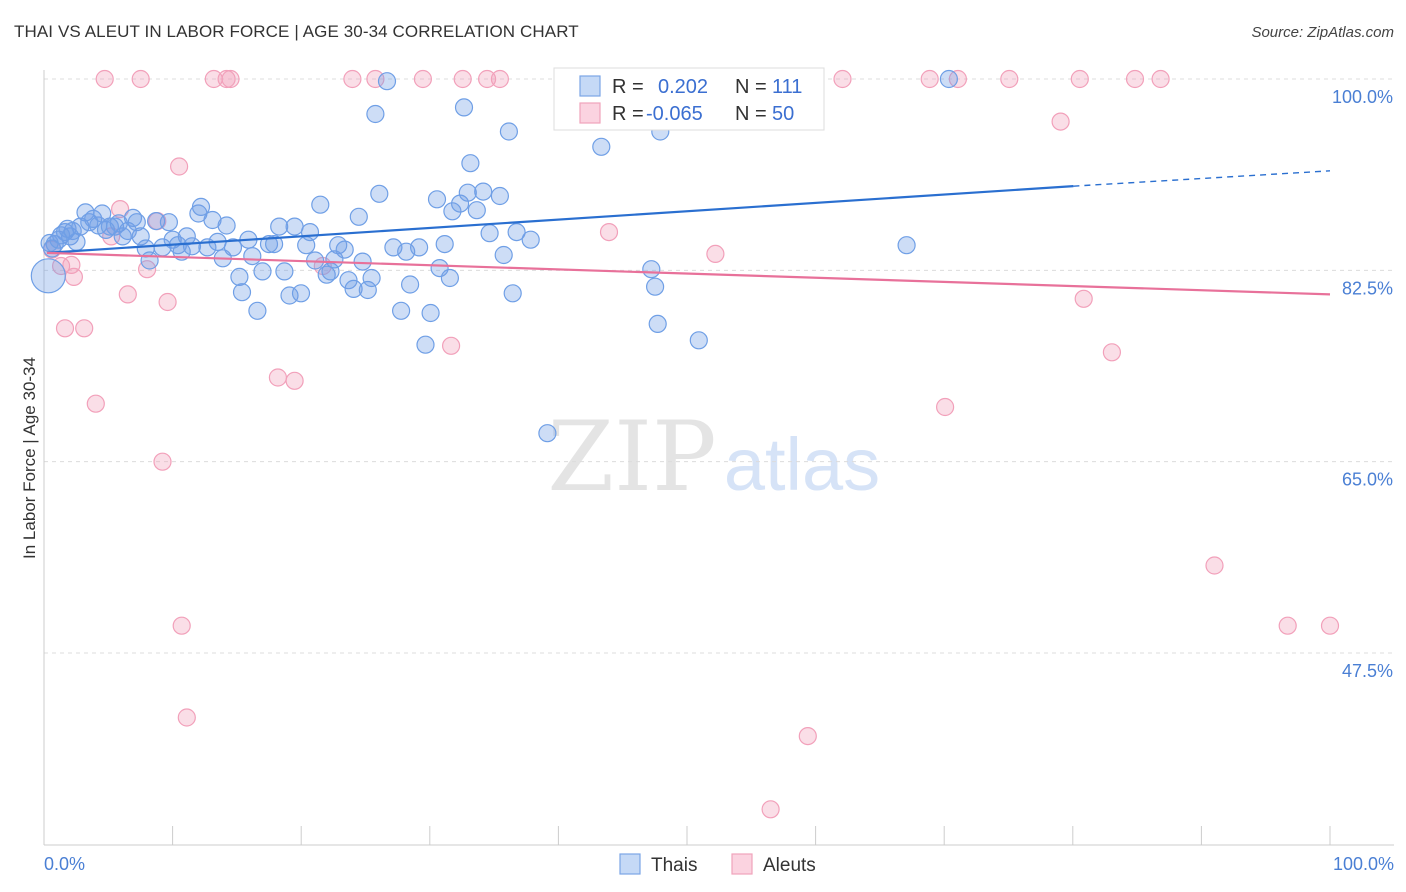  What do you see at coordinates (64, 864) in the screenshot?
I see `x-tick-label-min: 0.0%` at bounding box center [64, 864].